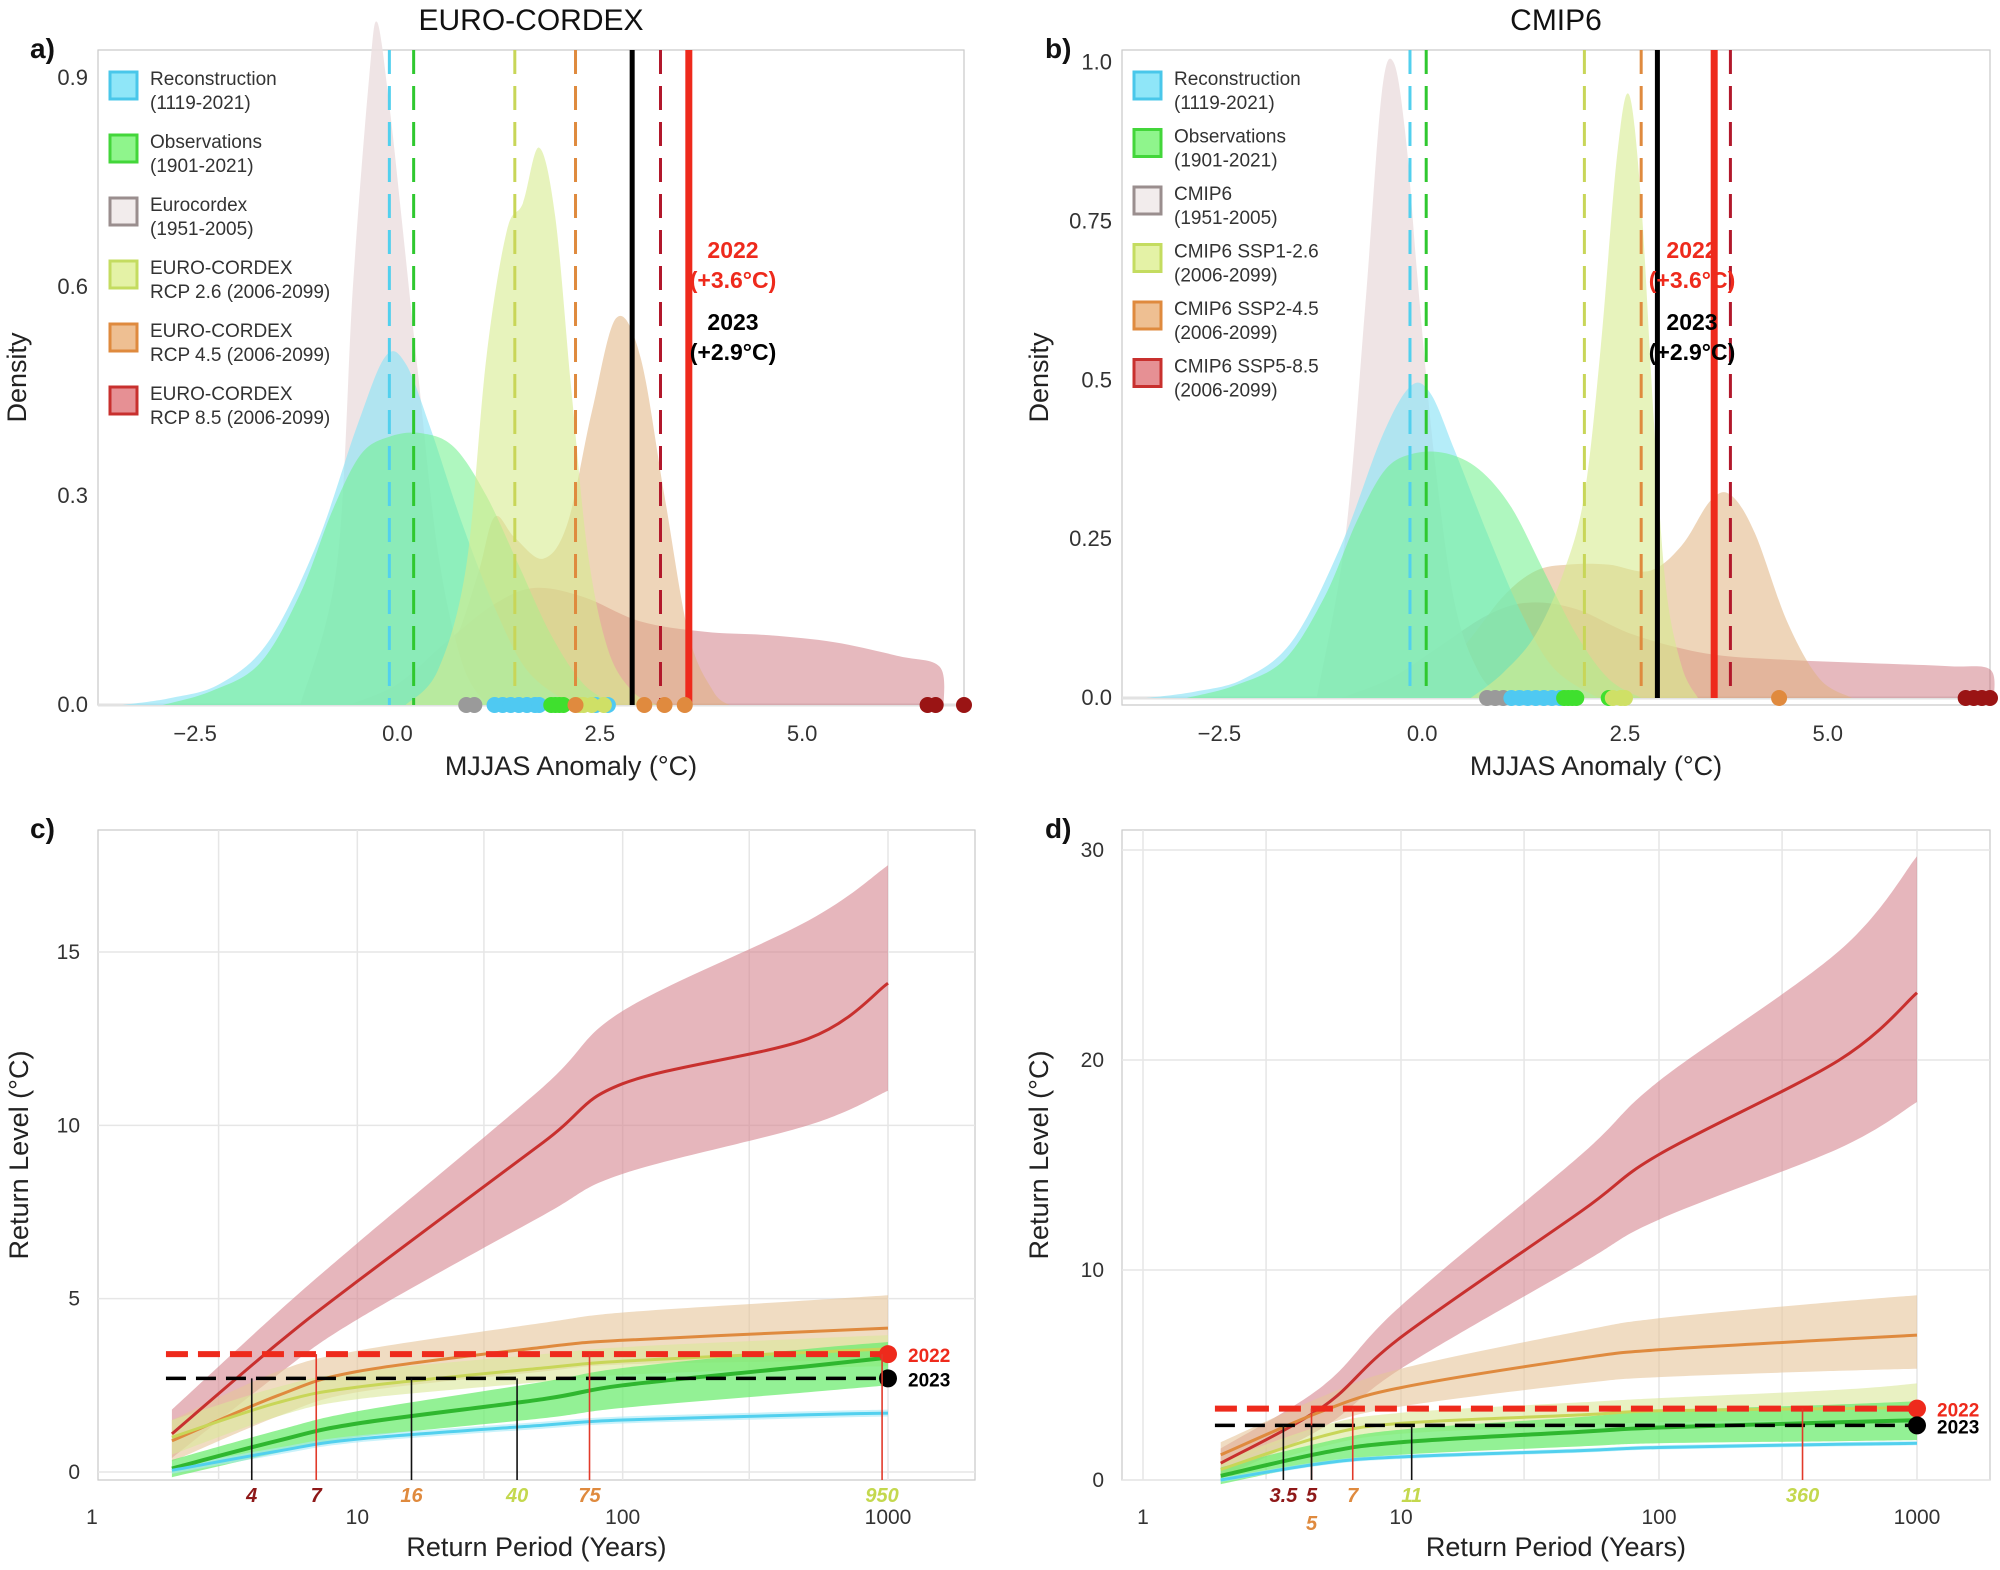 The height and width of the screenshot is (1570, 2000). Describe the element at coordinates (589, 1496) in the screenshot. I see `period-label: 75` at that location.